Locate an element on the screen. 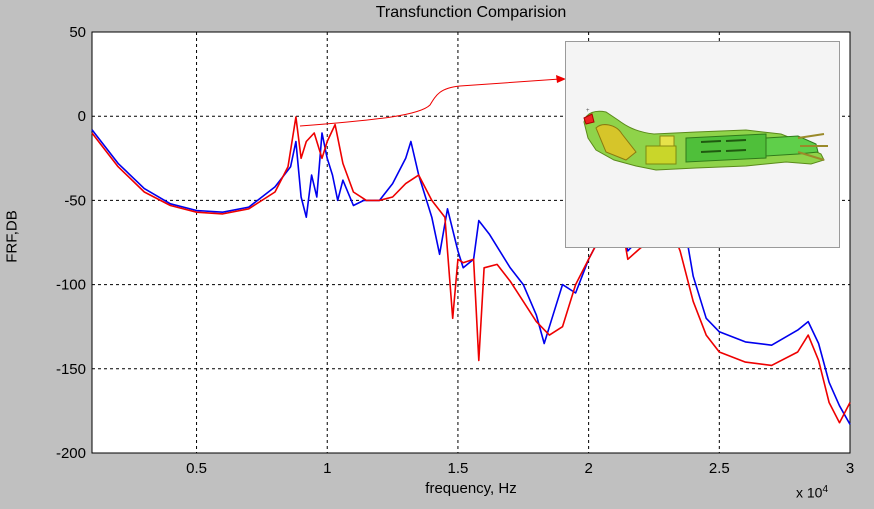 The height and width of the screenshot is (509, 874). model-inset-image: + is located at coordinates (702, 144).